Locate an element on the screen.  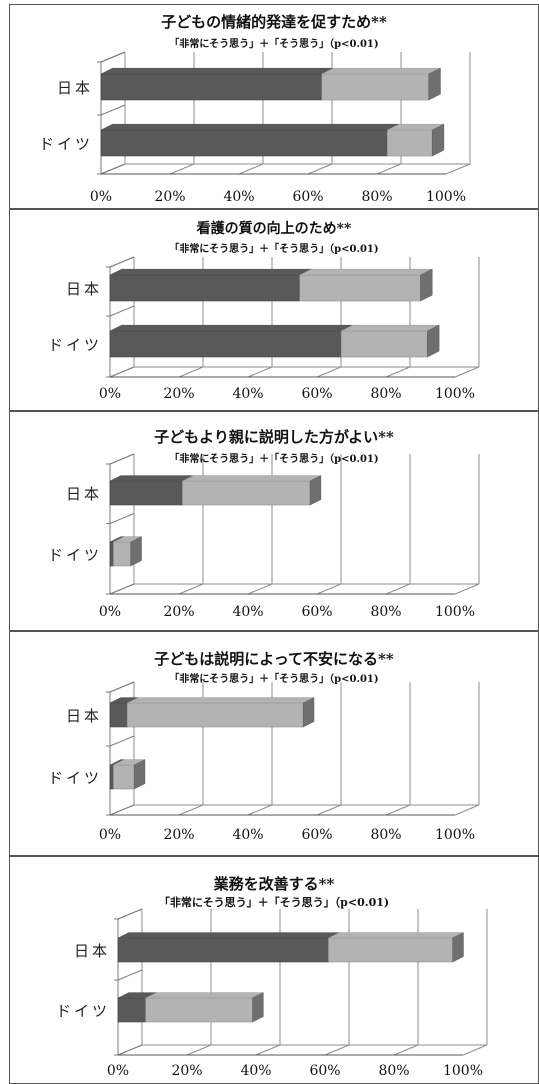
chart-title: 子どもは説明によって不安になる** is located at coordinates (274, 659).